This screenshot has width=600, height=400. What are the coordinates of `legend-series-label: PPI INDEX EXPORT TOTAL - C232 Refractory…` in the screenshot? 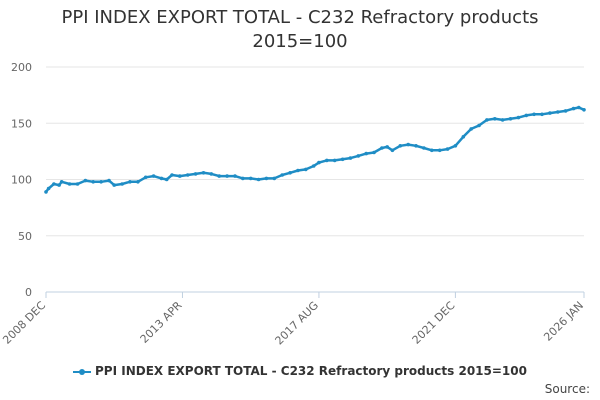 It's located at (311, 371).